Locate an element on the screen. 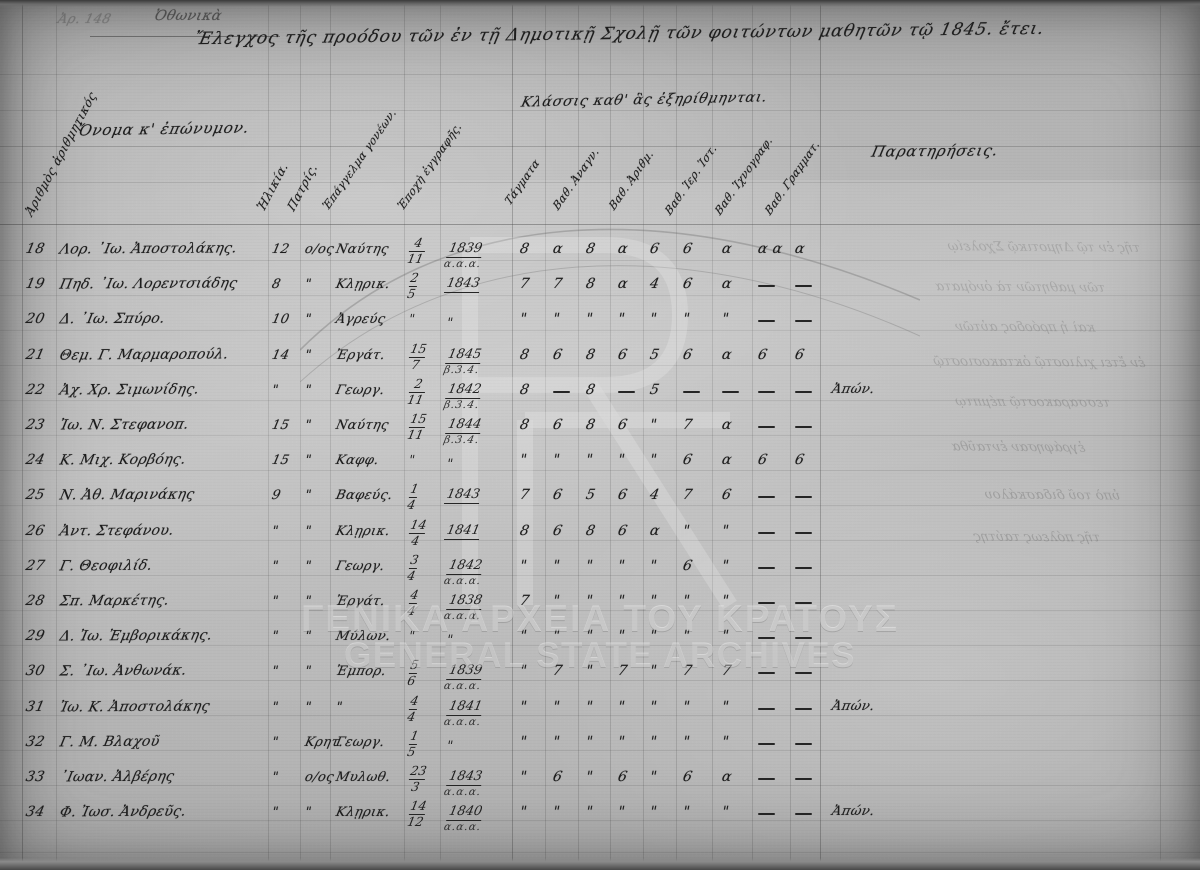 The height and width of the screenshot is (870, 1200). row-enrollment-year: 1841 α.α.α. is located at coordinates (463, 713).